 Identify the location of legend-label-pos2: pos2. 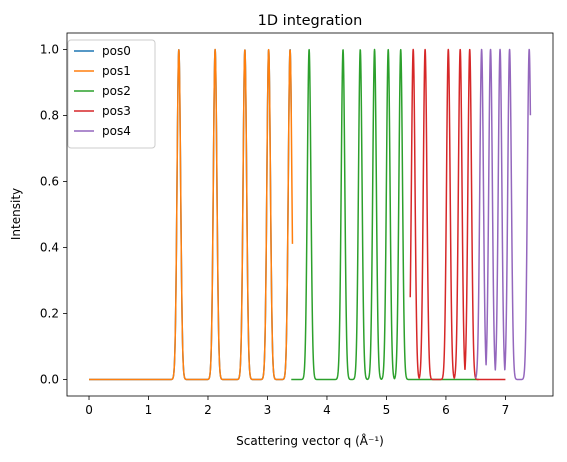
(116, 91).